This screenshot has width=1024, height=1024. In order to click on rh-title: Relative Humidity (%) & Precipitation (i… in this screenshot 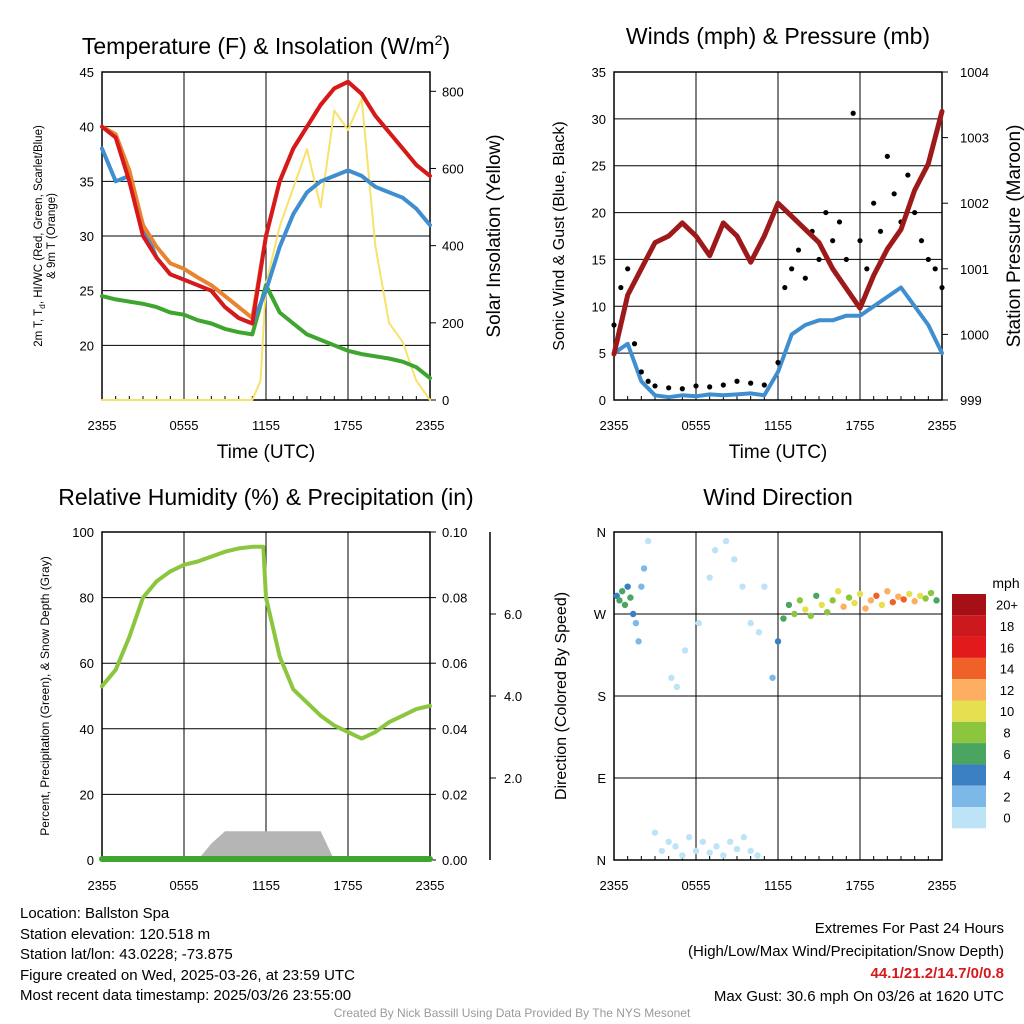, I will do `click(265, 497)`.